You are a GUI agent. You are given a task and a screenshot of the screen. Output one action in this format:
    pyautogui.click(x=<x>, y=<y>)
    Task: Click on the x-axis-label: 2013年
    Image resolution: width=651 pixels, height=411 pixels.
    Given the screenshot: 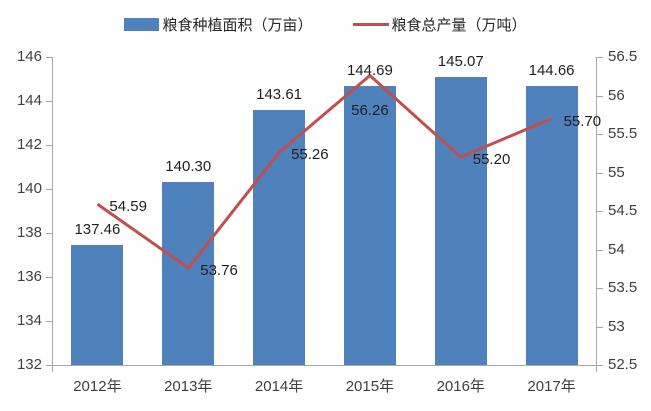 What is the action you would take?
    pyautogui.click(x=188, y=386)
    